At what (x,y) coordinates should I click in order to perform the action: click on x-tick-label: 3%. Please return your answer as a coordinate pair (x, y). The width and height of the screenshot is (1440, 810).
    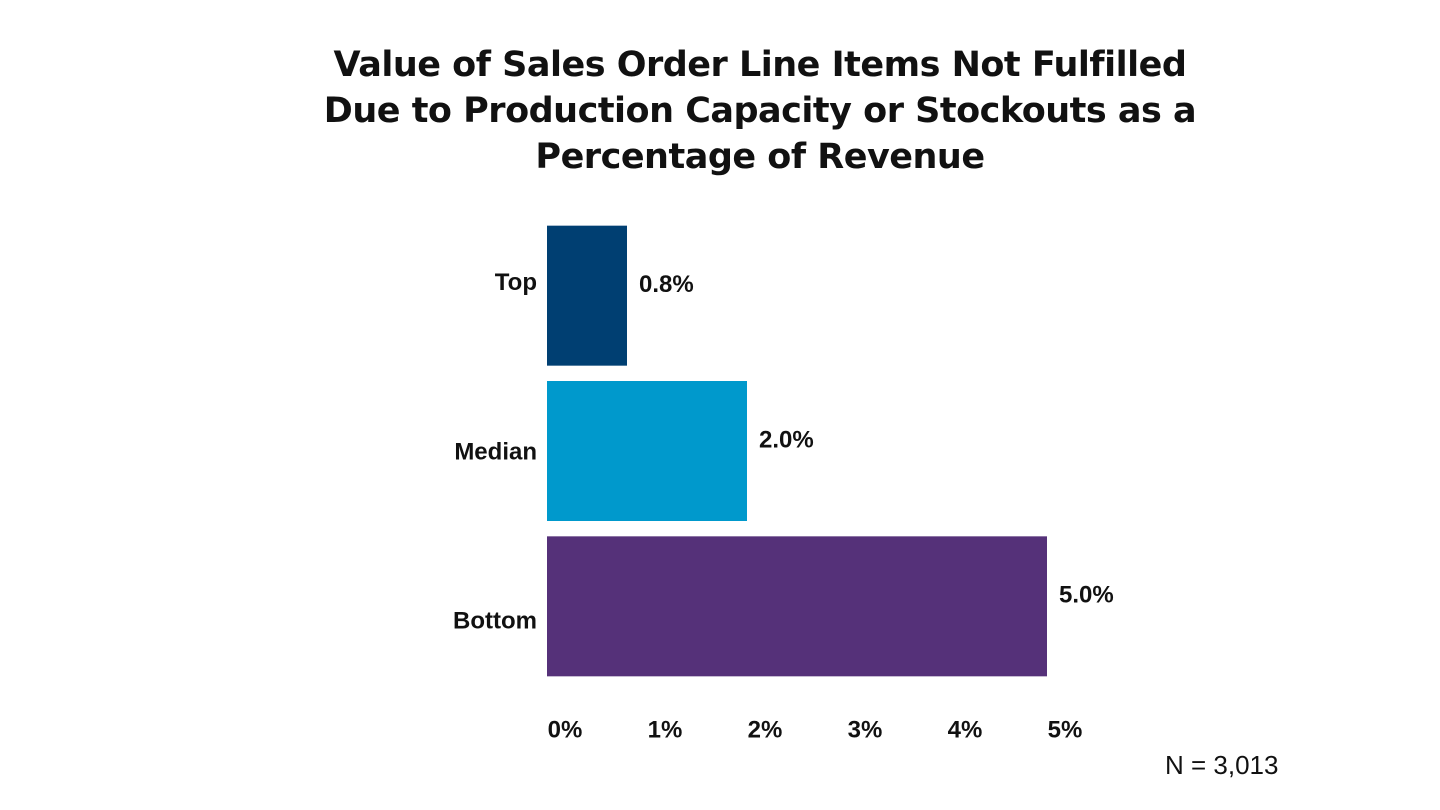
    Looking at the image, I should click on (865, 729).